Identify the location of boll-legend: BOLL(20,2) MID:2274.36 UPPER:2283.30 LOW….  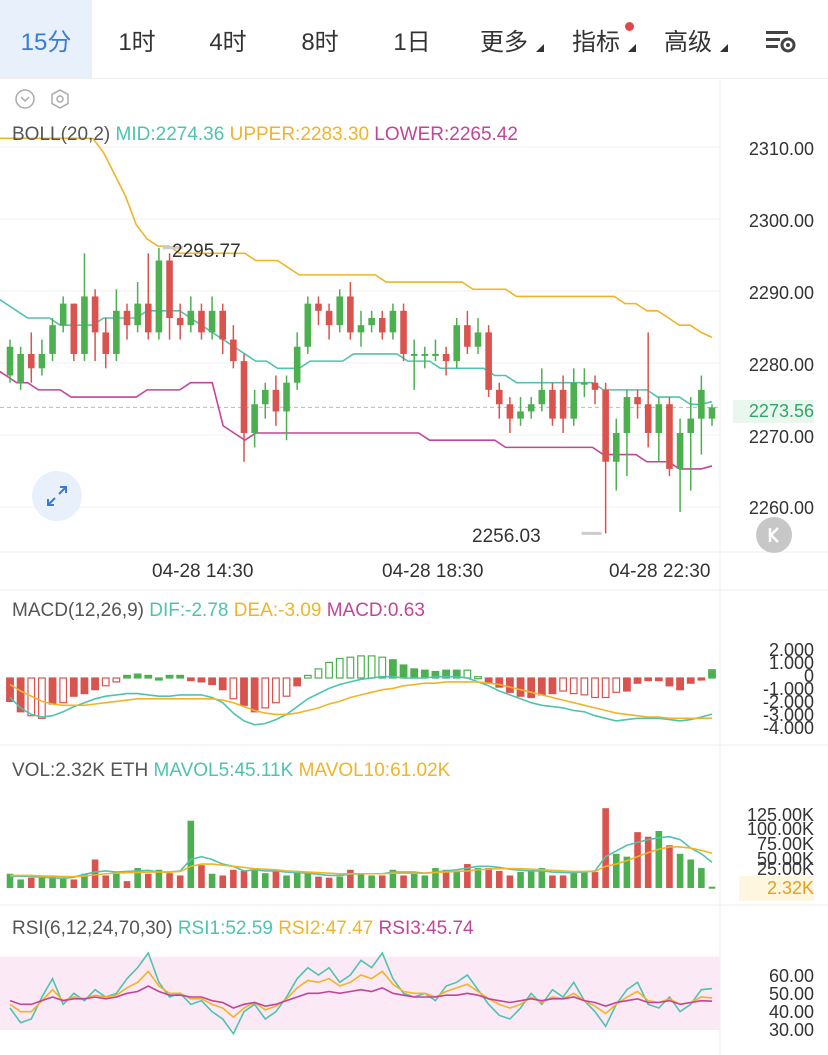
(265, 135).